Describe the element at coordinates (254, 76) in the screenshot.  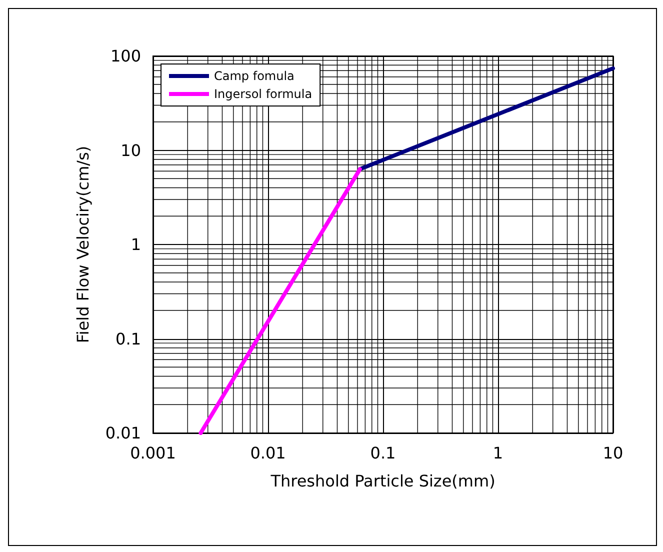
I see `legend-label: Camp fomula` at that location.